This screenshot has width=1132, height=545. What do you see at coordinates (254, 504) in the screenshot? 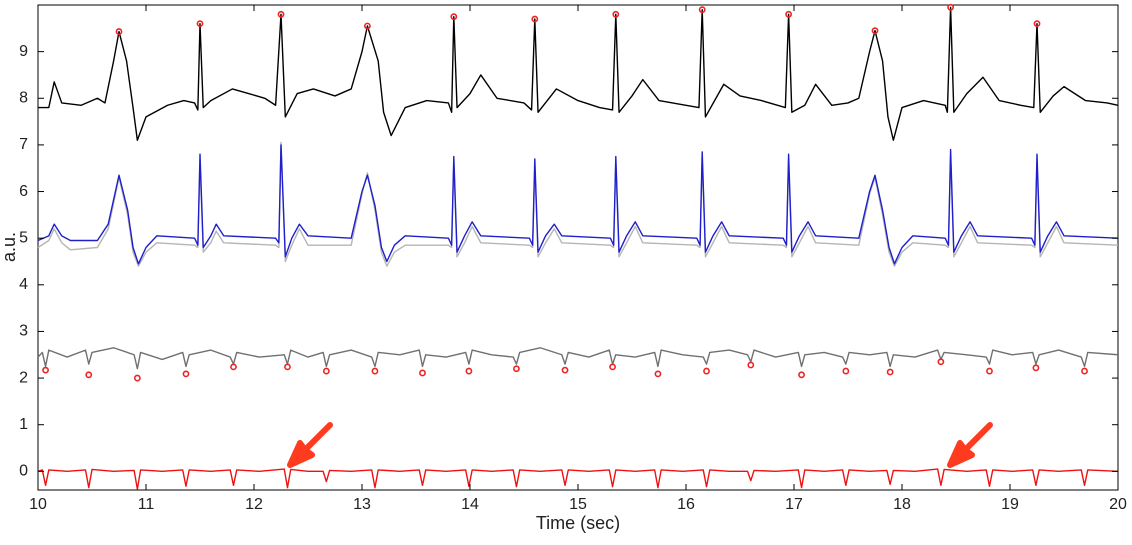
I see `x-tick-label: 12` at bounding box center [254, 504].